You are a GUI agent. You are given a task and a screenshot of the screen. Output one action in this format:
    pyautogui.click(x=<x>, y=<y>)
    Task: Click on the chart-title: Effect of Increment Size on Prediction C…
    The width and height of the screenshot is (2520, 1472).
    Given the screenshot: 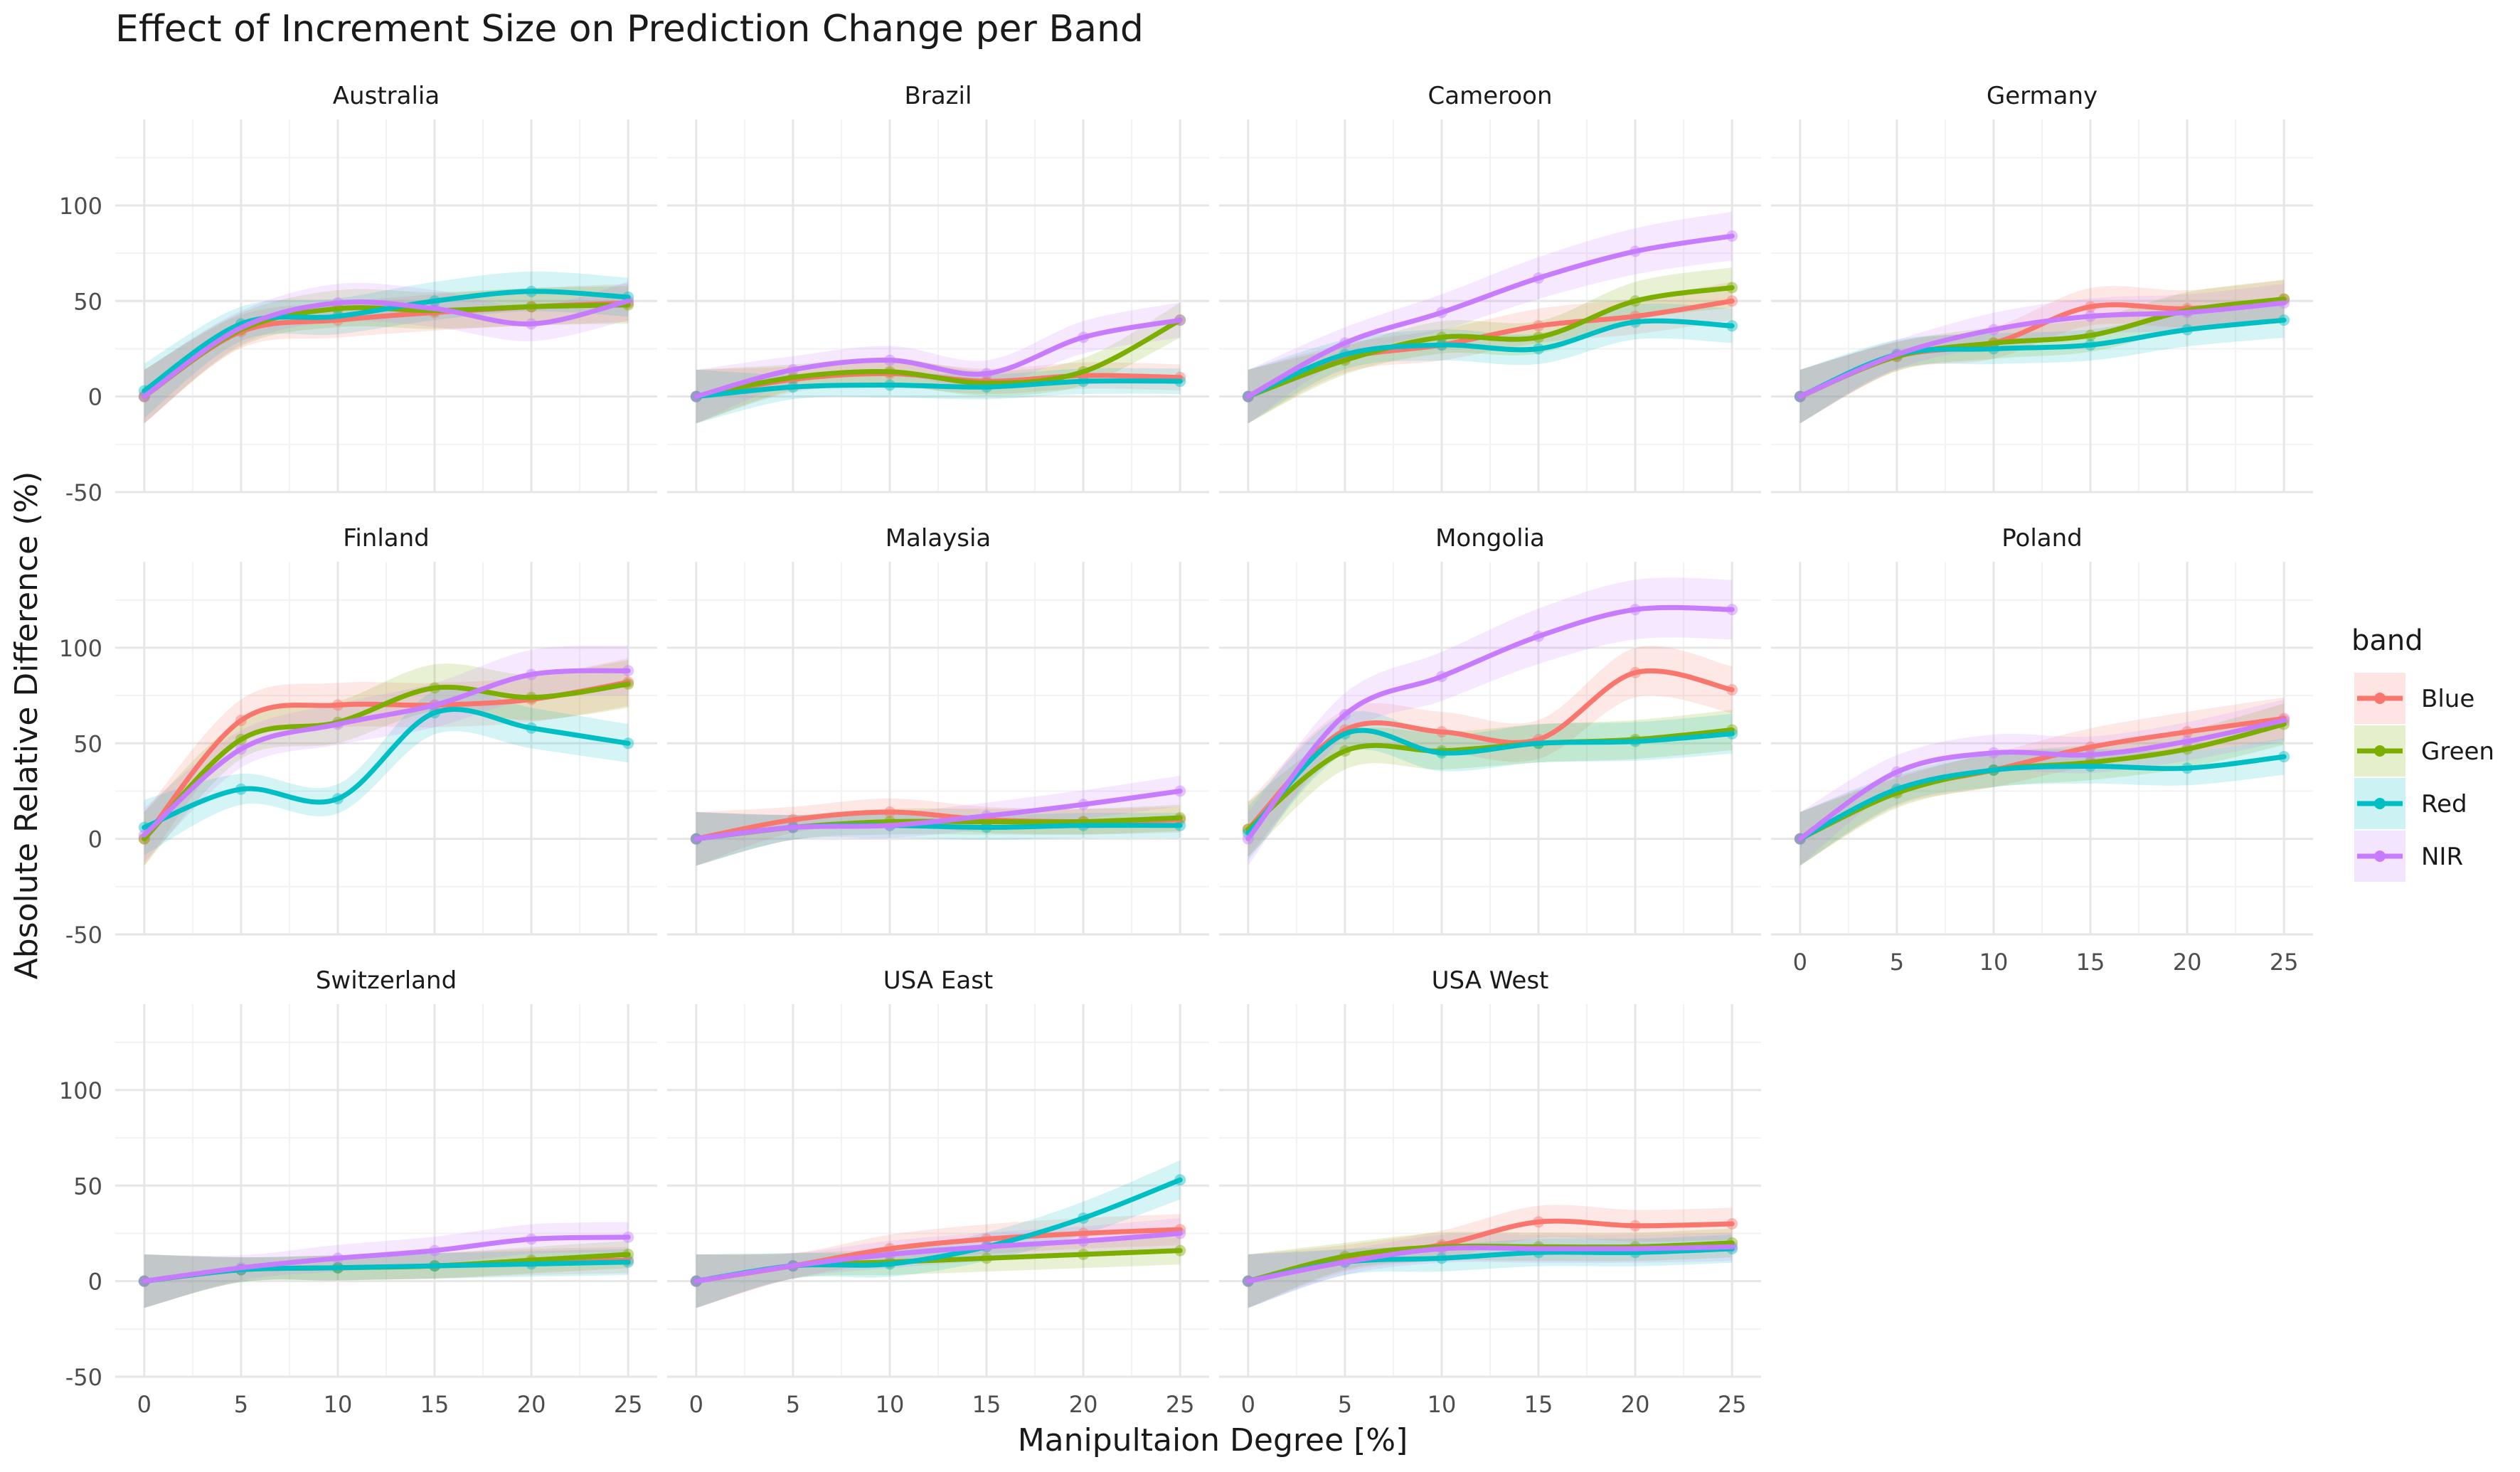 What is the action you would take?
    pyautogui.click(x=629, y=29)
    